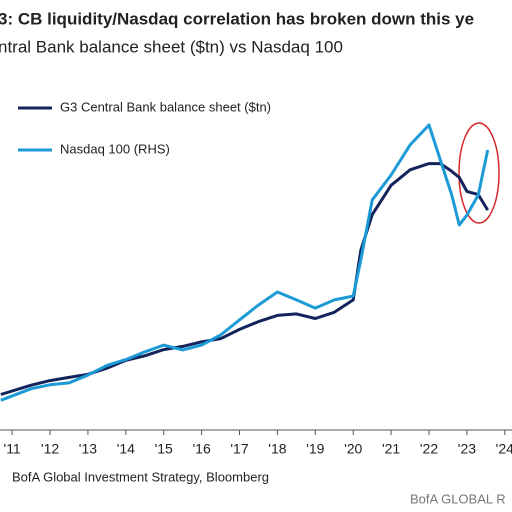 This screenshot has width=512, height=512. I want to click on x-tick-label: '13, so click(88, 449).